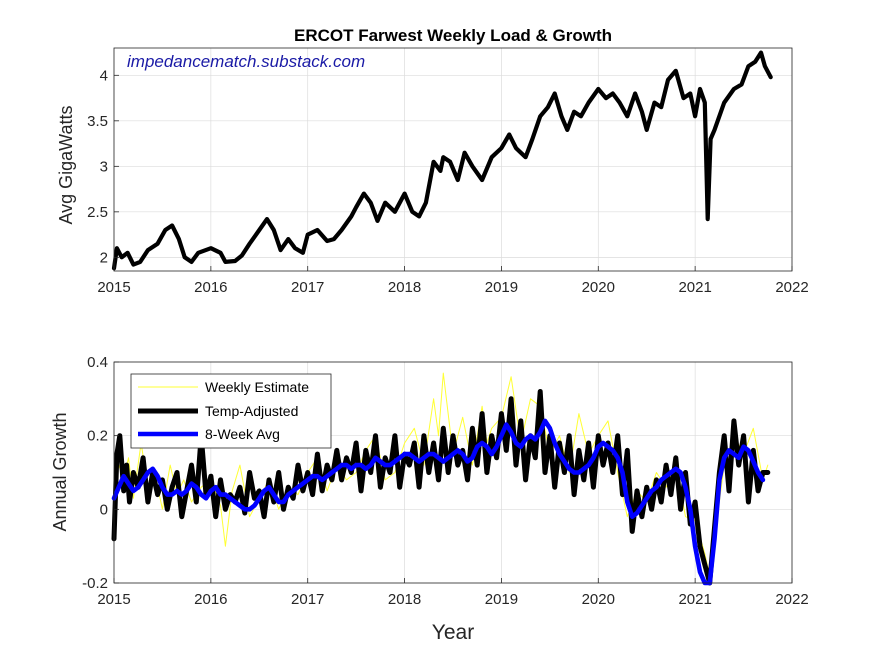 This screenshot has width=875, height=656. What do you see at coordinates (97, 362) in the screenshot?
I see `y-tick-label: 0.4` at bounding box center [97, 362].